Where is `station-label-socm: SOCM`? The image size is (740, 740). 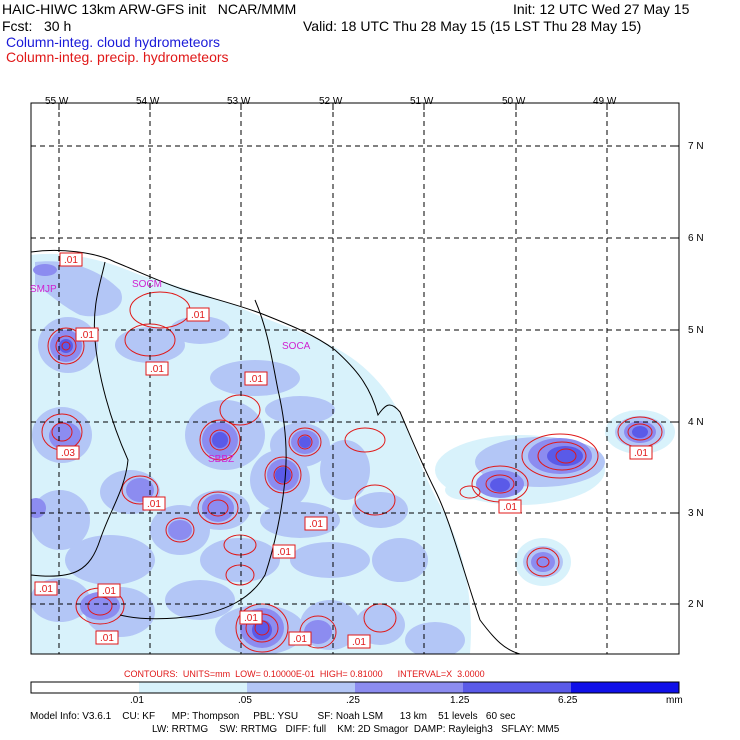 station-label-socm: SOCM is located at coordinates (147, 284).